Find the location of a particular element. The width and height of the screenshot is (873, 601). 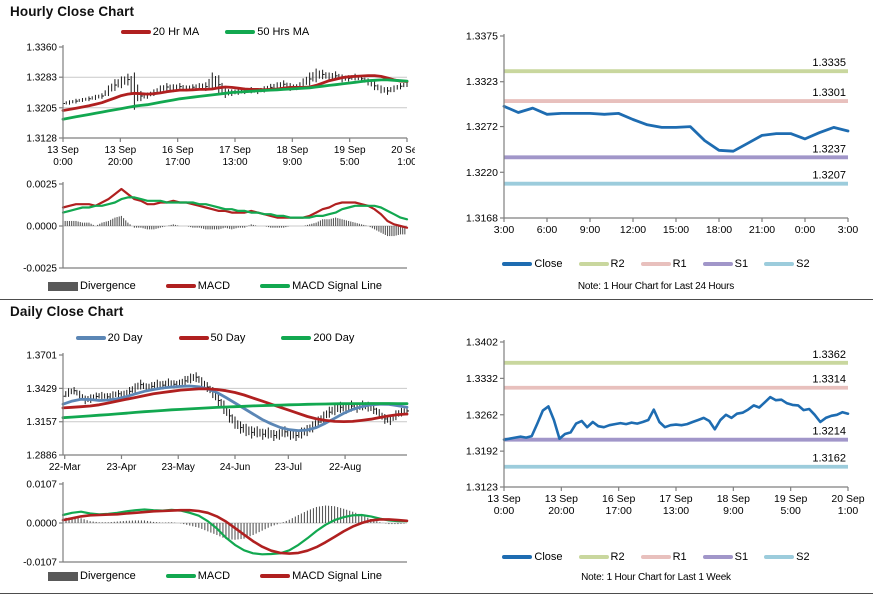

svg-text: 1.3332 is located at coordinates (482, 379).